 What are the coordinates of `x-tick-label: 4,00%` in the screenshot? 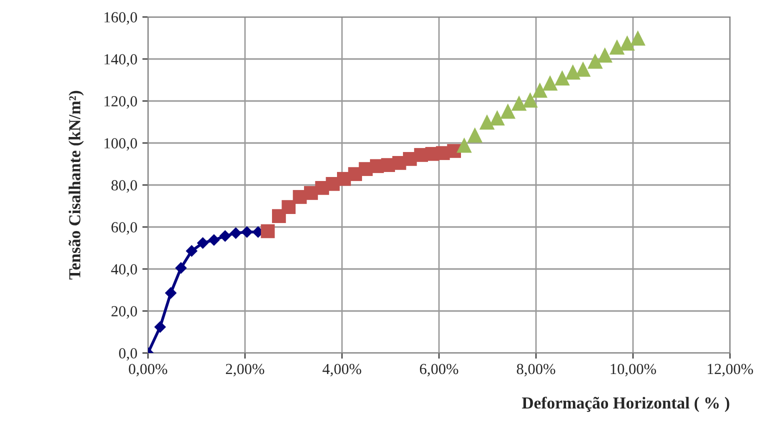 It's located at (342, 370).